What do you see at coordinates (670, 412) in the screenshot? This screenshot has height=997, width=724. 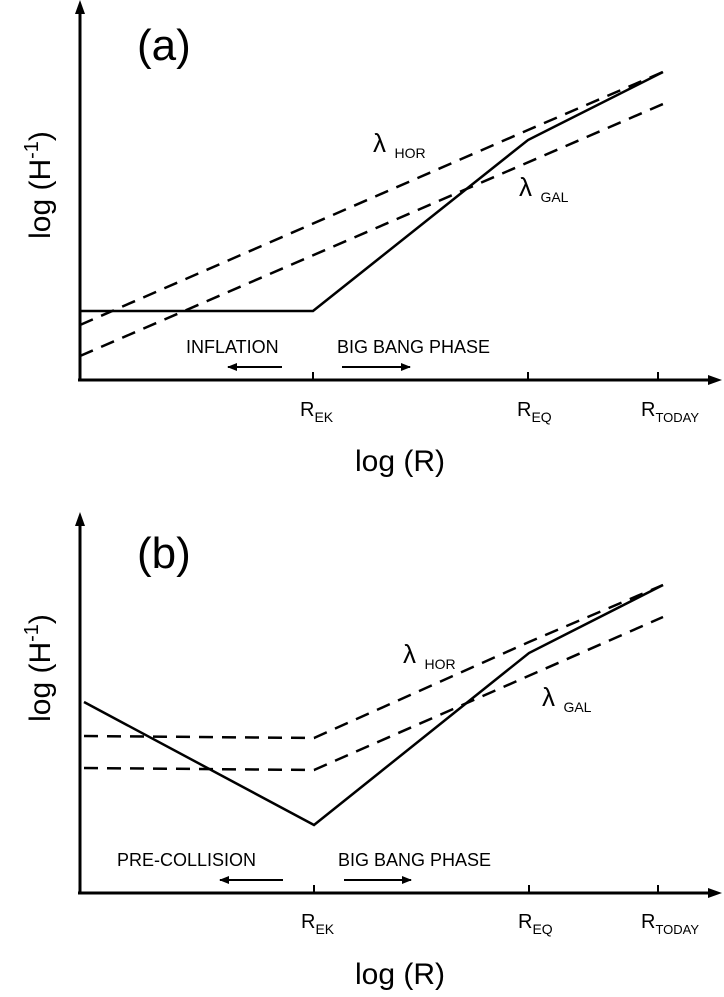 I see `panel-a-tick-label-today: RTODAY` at bounding box center [670, 412].